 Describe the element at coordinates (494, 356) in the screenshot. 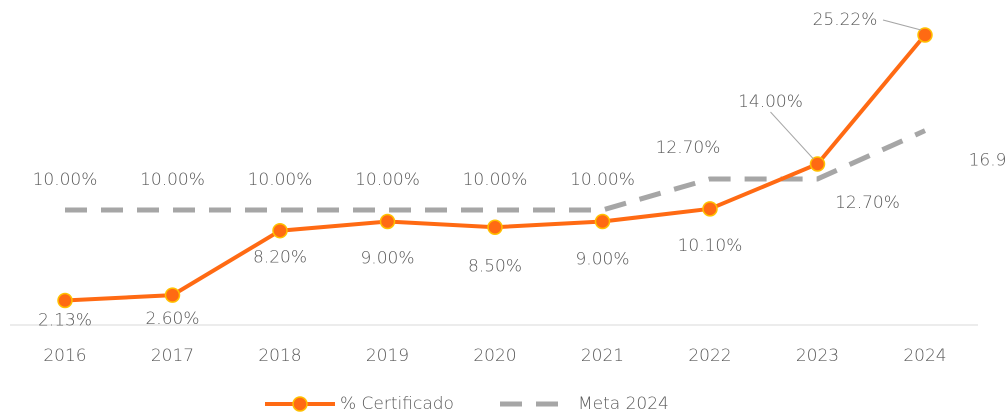

I see `x-tick-label: 2020` at that location.